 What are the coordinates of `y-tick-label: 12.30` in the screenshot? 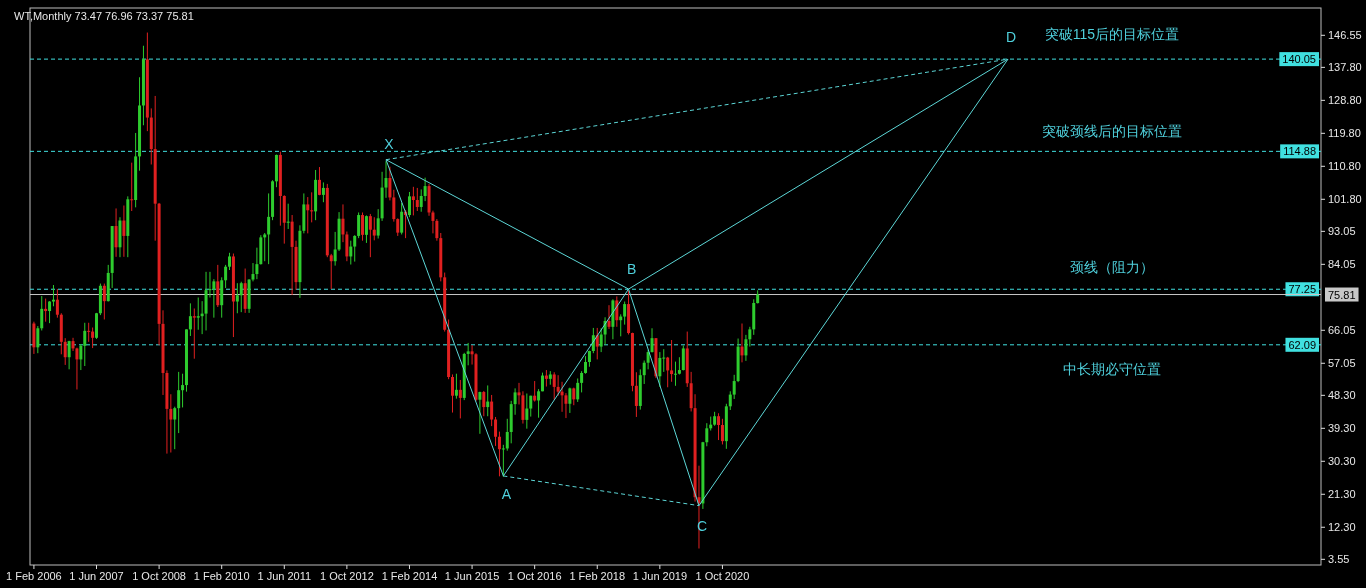 It's located at (1342, 527).